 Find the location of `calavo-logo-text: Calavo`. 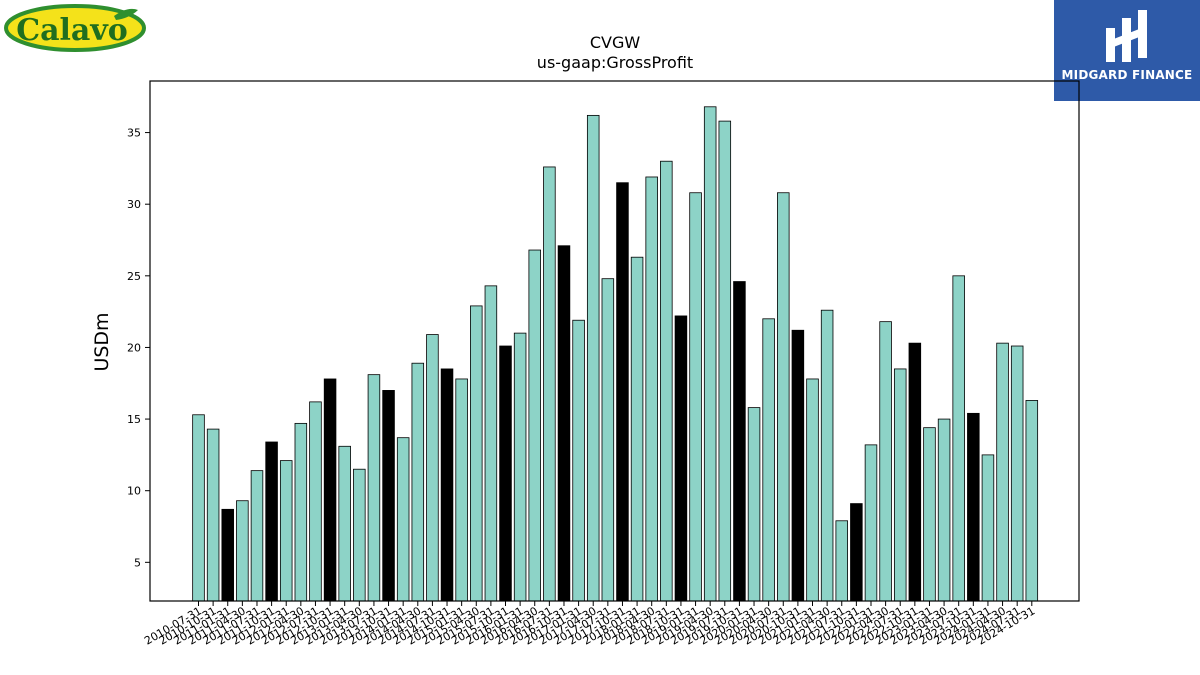

calavo-logo-text: Calavo is located at coordinates (72, 30).